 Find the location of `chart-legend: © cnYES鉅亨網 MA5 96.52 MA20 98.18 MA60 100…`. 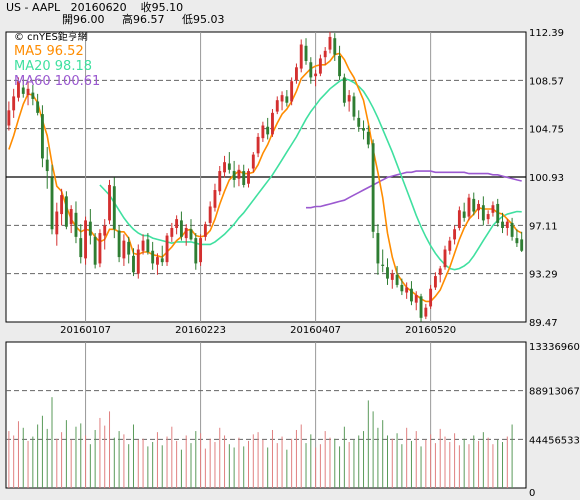

chart-legend: © cnYES鉅亨網 MA5 96.52 MA20 98.18 MA60 100… is located at coordinates (114, 60).